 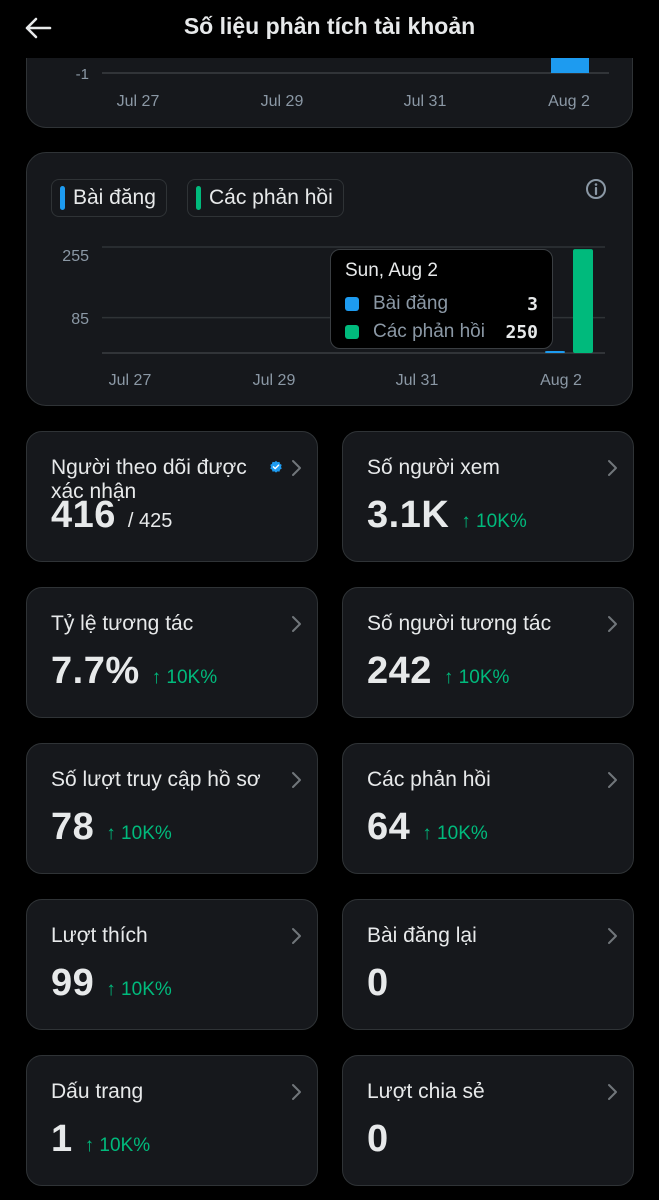 I want to click on stat-value-row: 416 / 425, so click(x=111, y=515).